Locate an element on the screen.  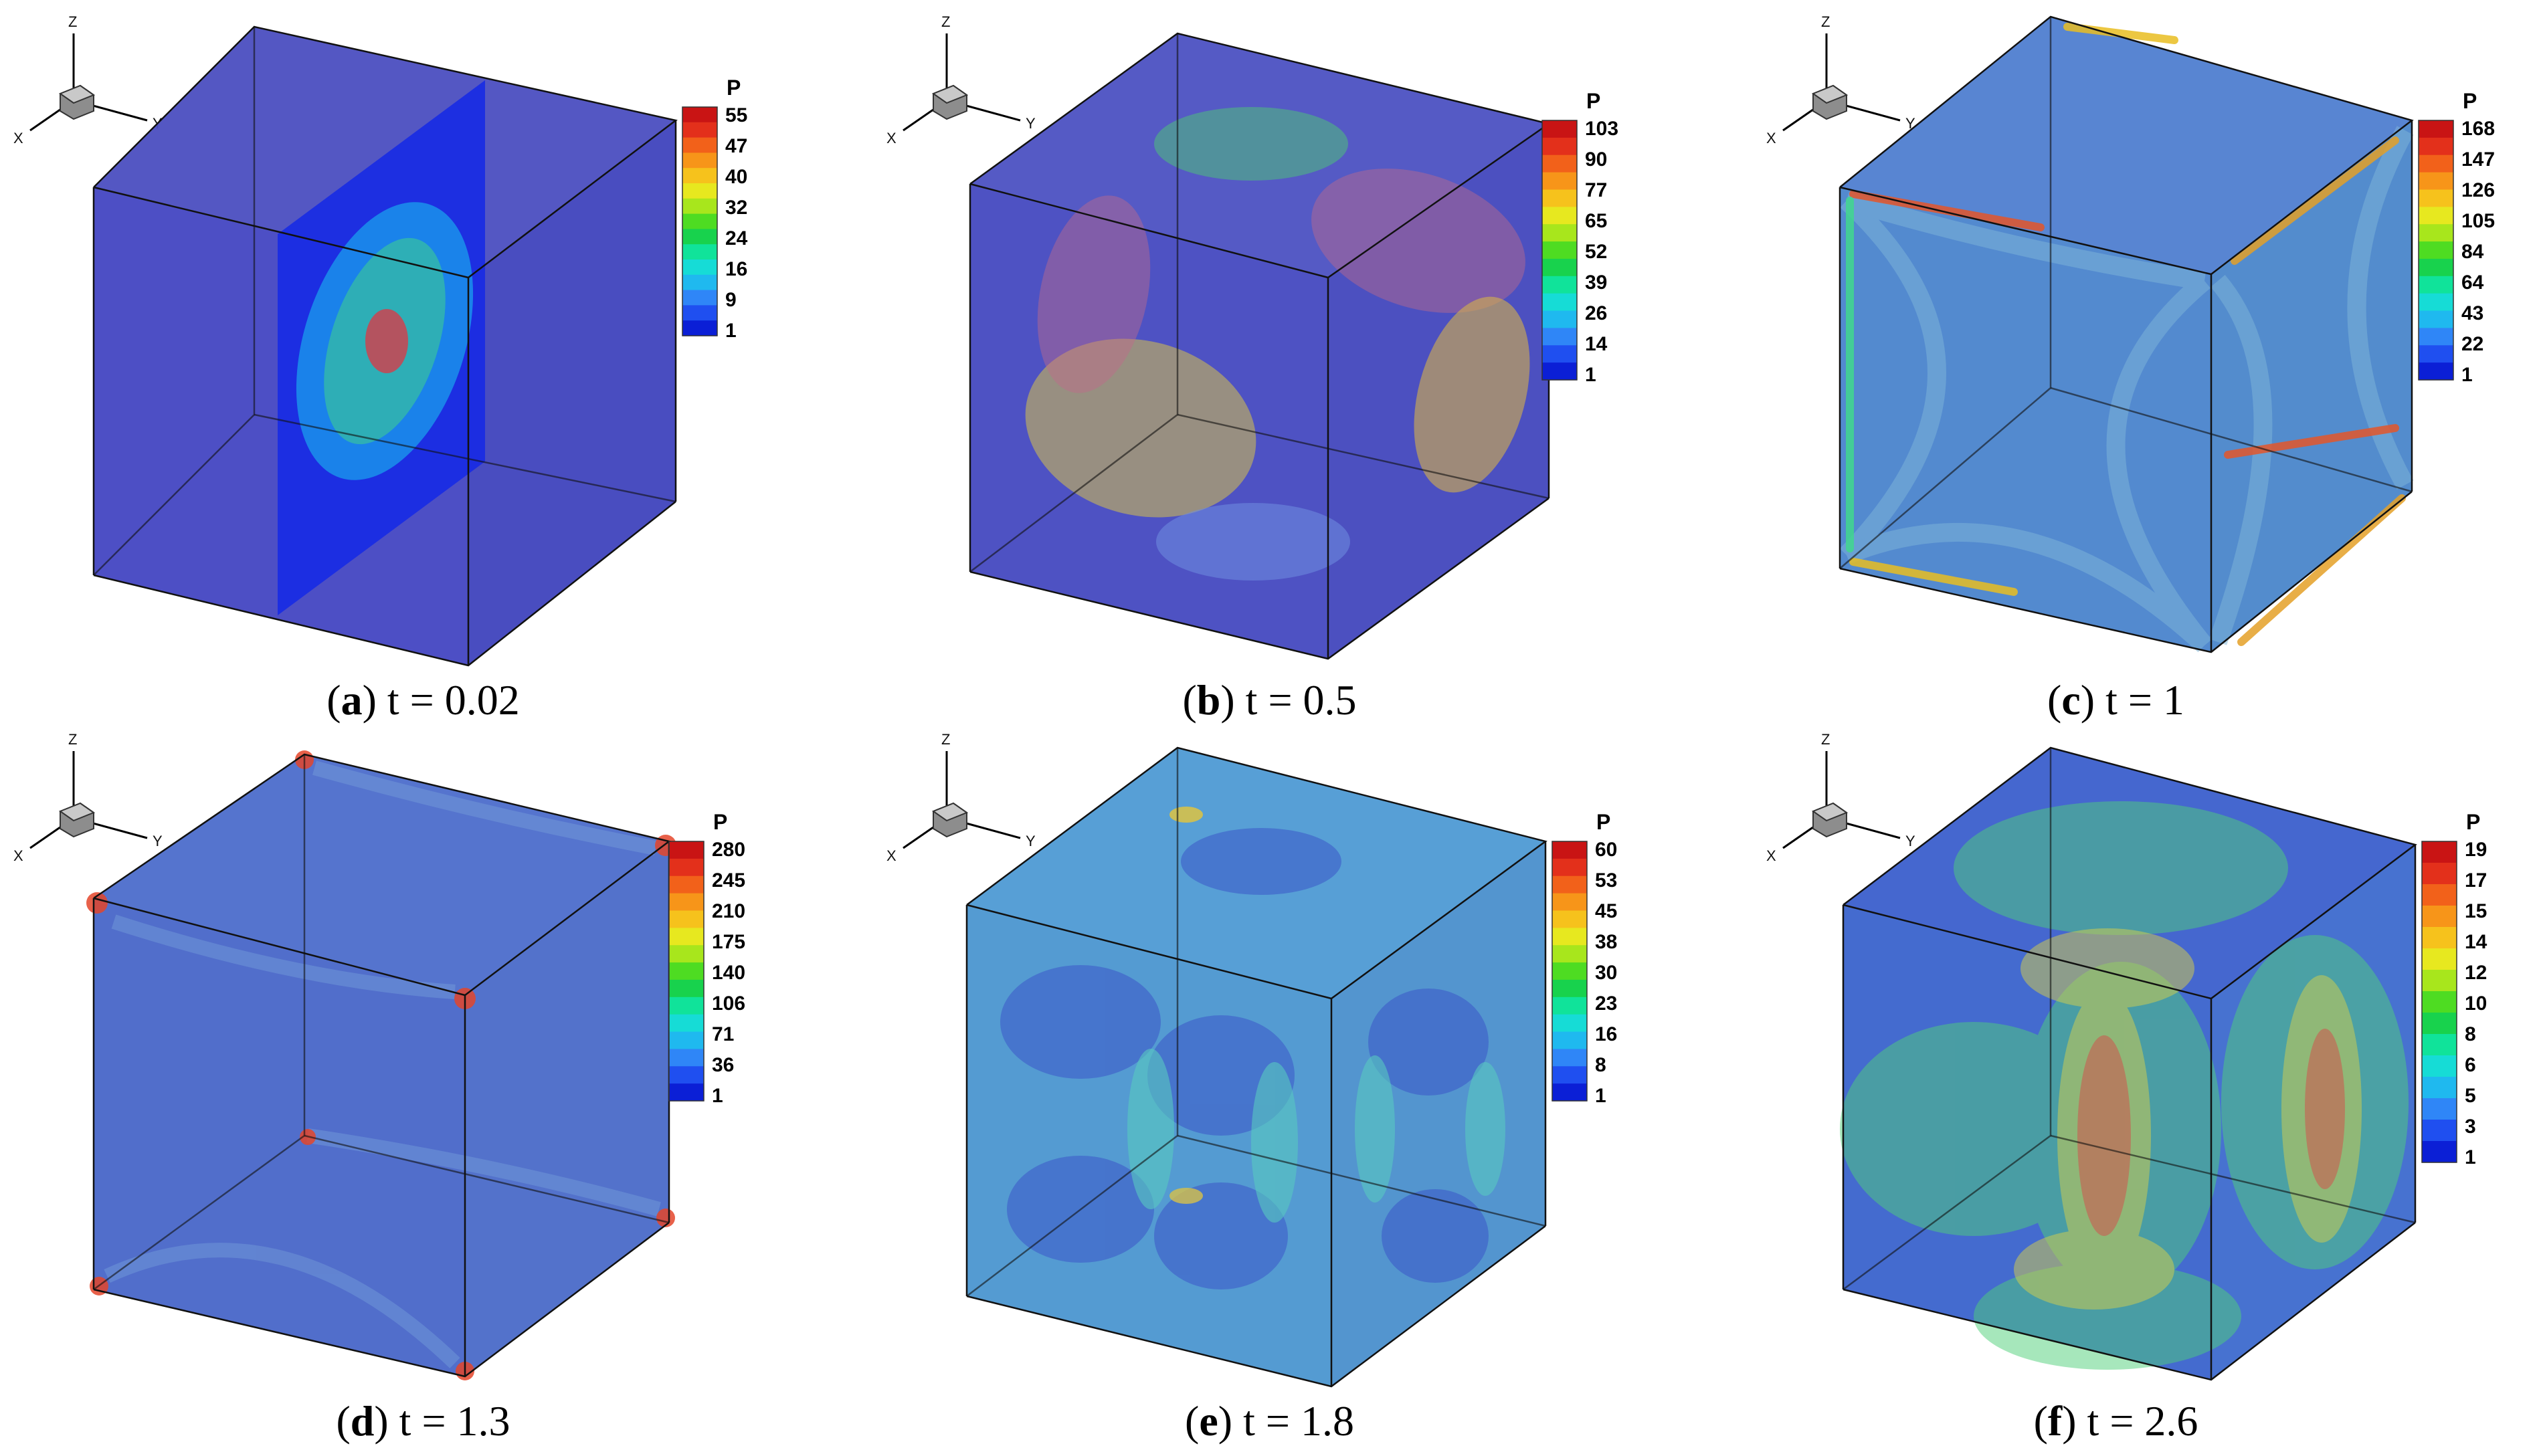
legend-tick-label: 3 is located at coordinates (2470, 1127).